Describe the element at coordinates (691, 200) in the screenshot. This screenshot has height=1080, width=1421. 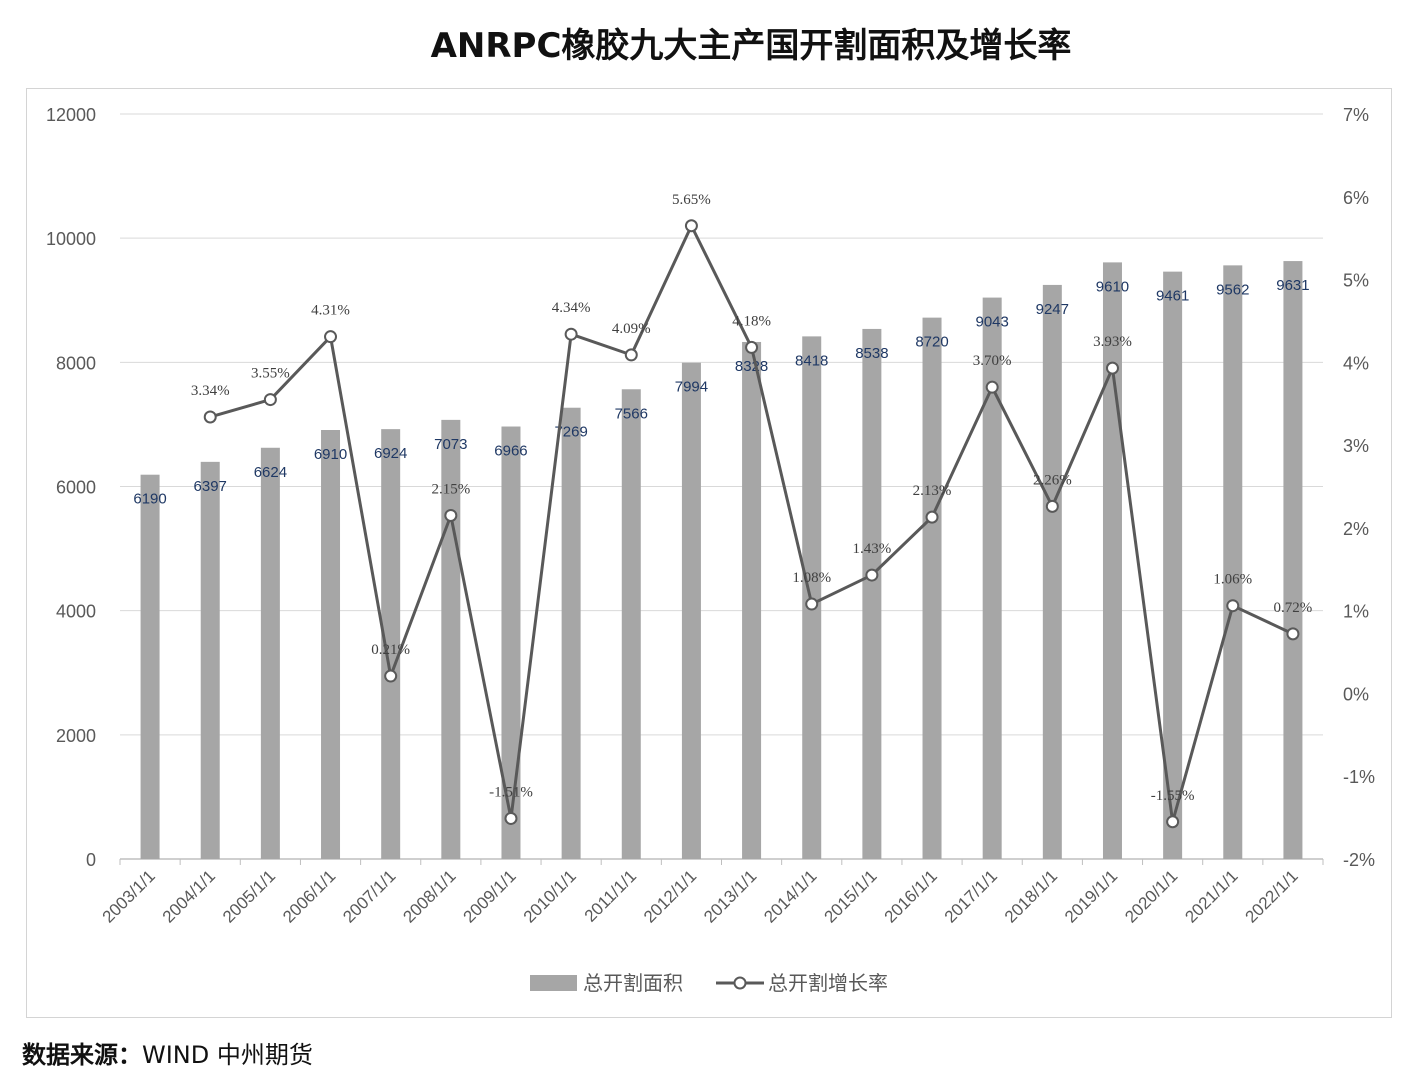
I see `line-data-label: 5.65%` at that location.